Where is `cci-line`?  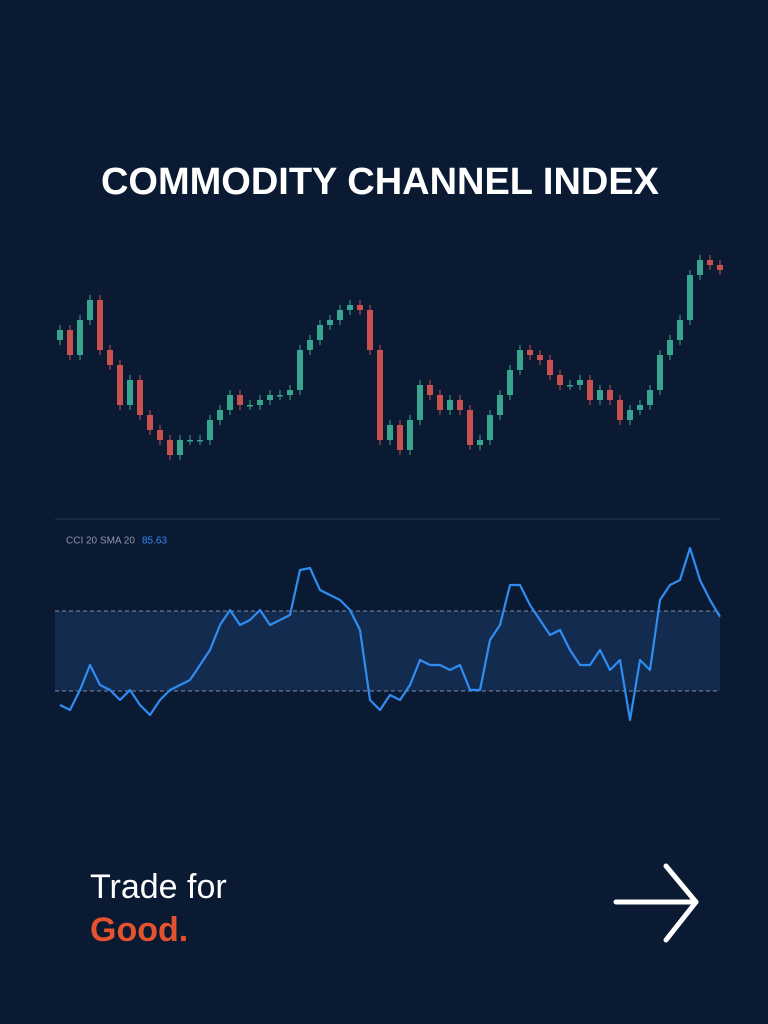 cci-line is located at coordinates (390, 634).